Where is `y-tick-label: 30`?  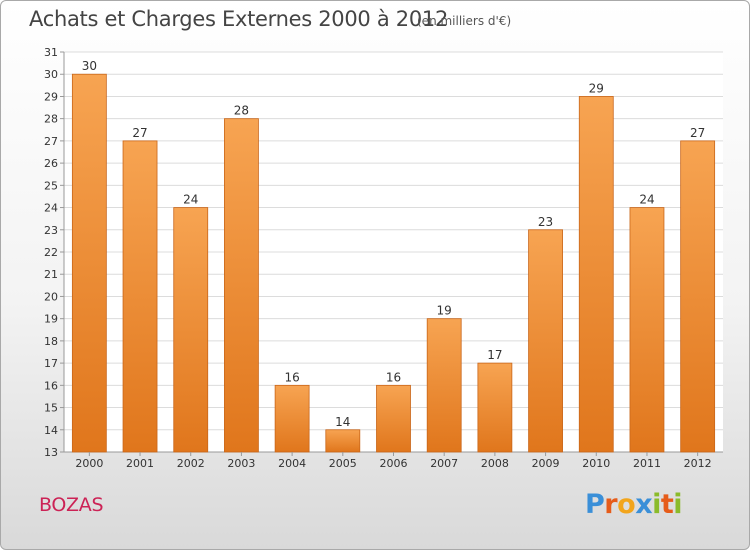 y-tick-label: 30 is located at coordinates (51, 74).